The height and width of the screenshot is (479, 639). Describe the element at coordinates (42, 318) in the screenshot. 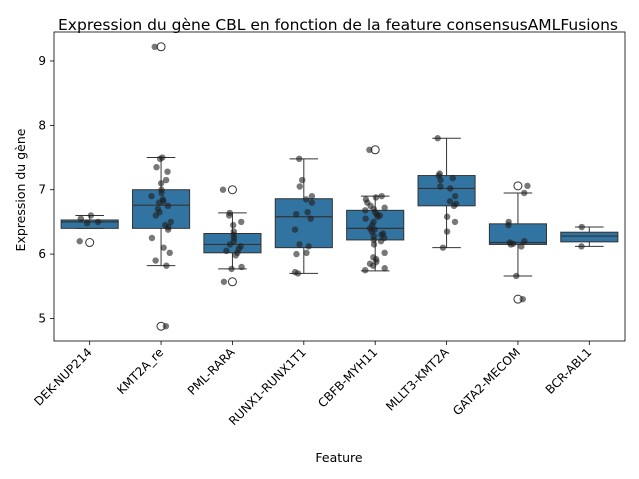

I see `y-tick-label: 5` at that location.